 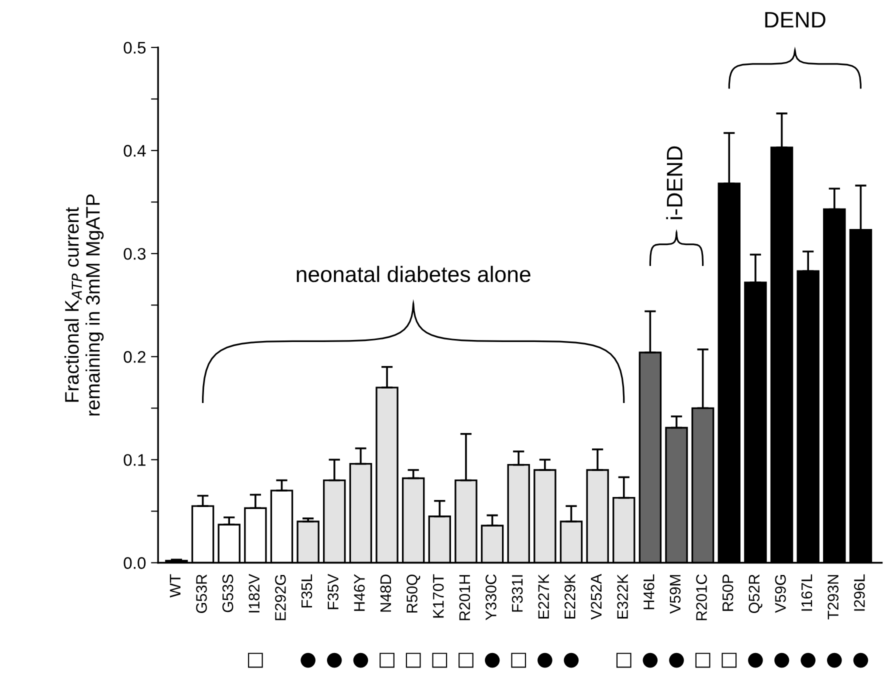 What do you see at coordinates (491, 597) in the screenshot?
I see `x-tick-label: Y330C` at bounding box center [491, 597].